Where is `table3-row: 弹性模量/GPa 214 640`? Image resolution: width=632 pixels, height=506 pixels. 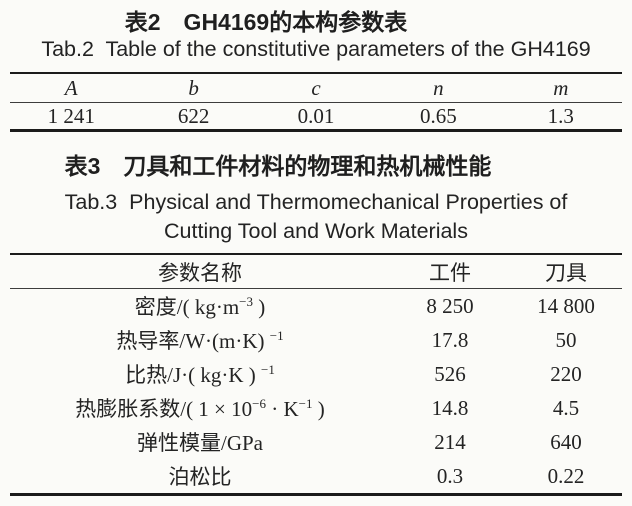
table3-row: 弹性模量/GPa 214 640 is located at coordinates (316, 442).